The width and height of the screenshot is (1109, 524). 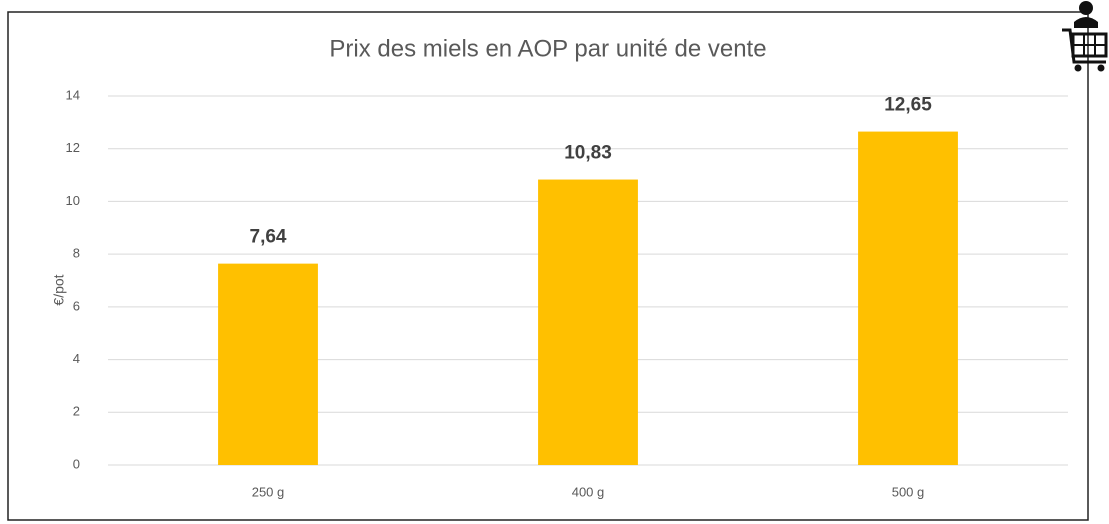 What do you see at coordinates (59, 289) in the screenshot?
I see `y-axis-label: €/pot` at bounding box center [59, 289].